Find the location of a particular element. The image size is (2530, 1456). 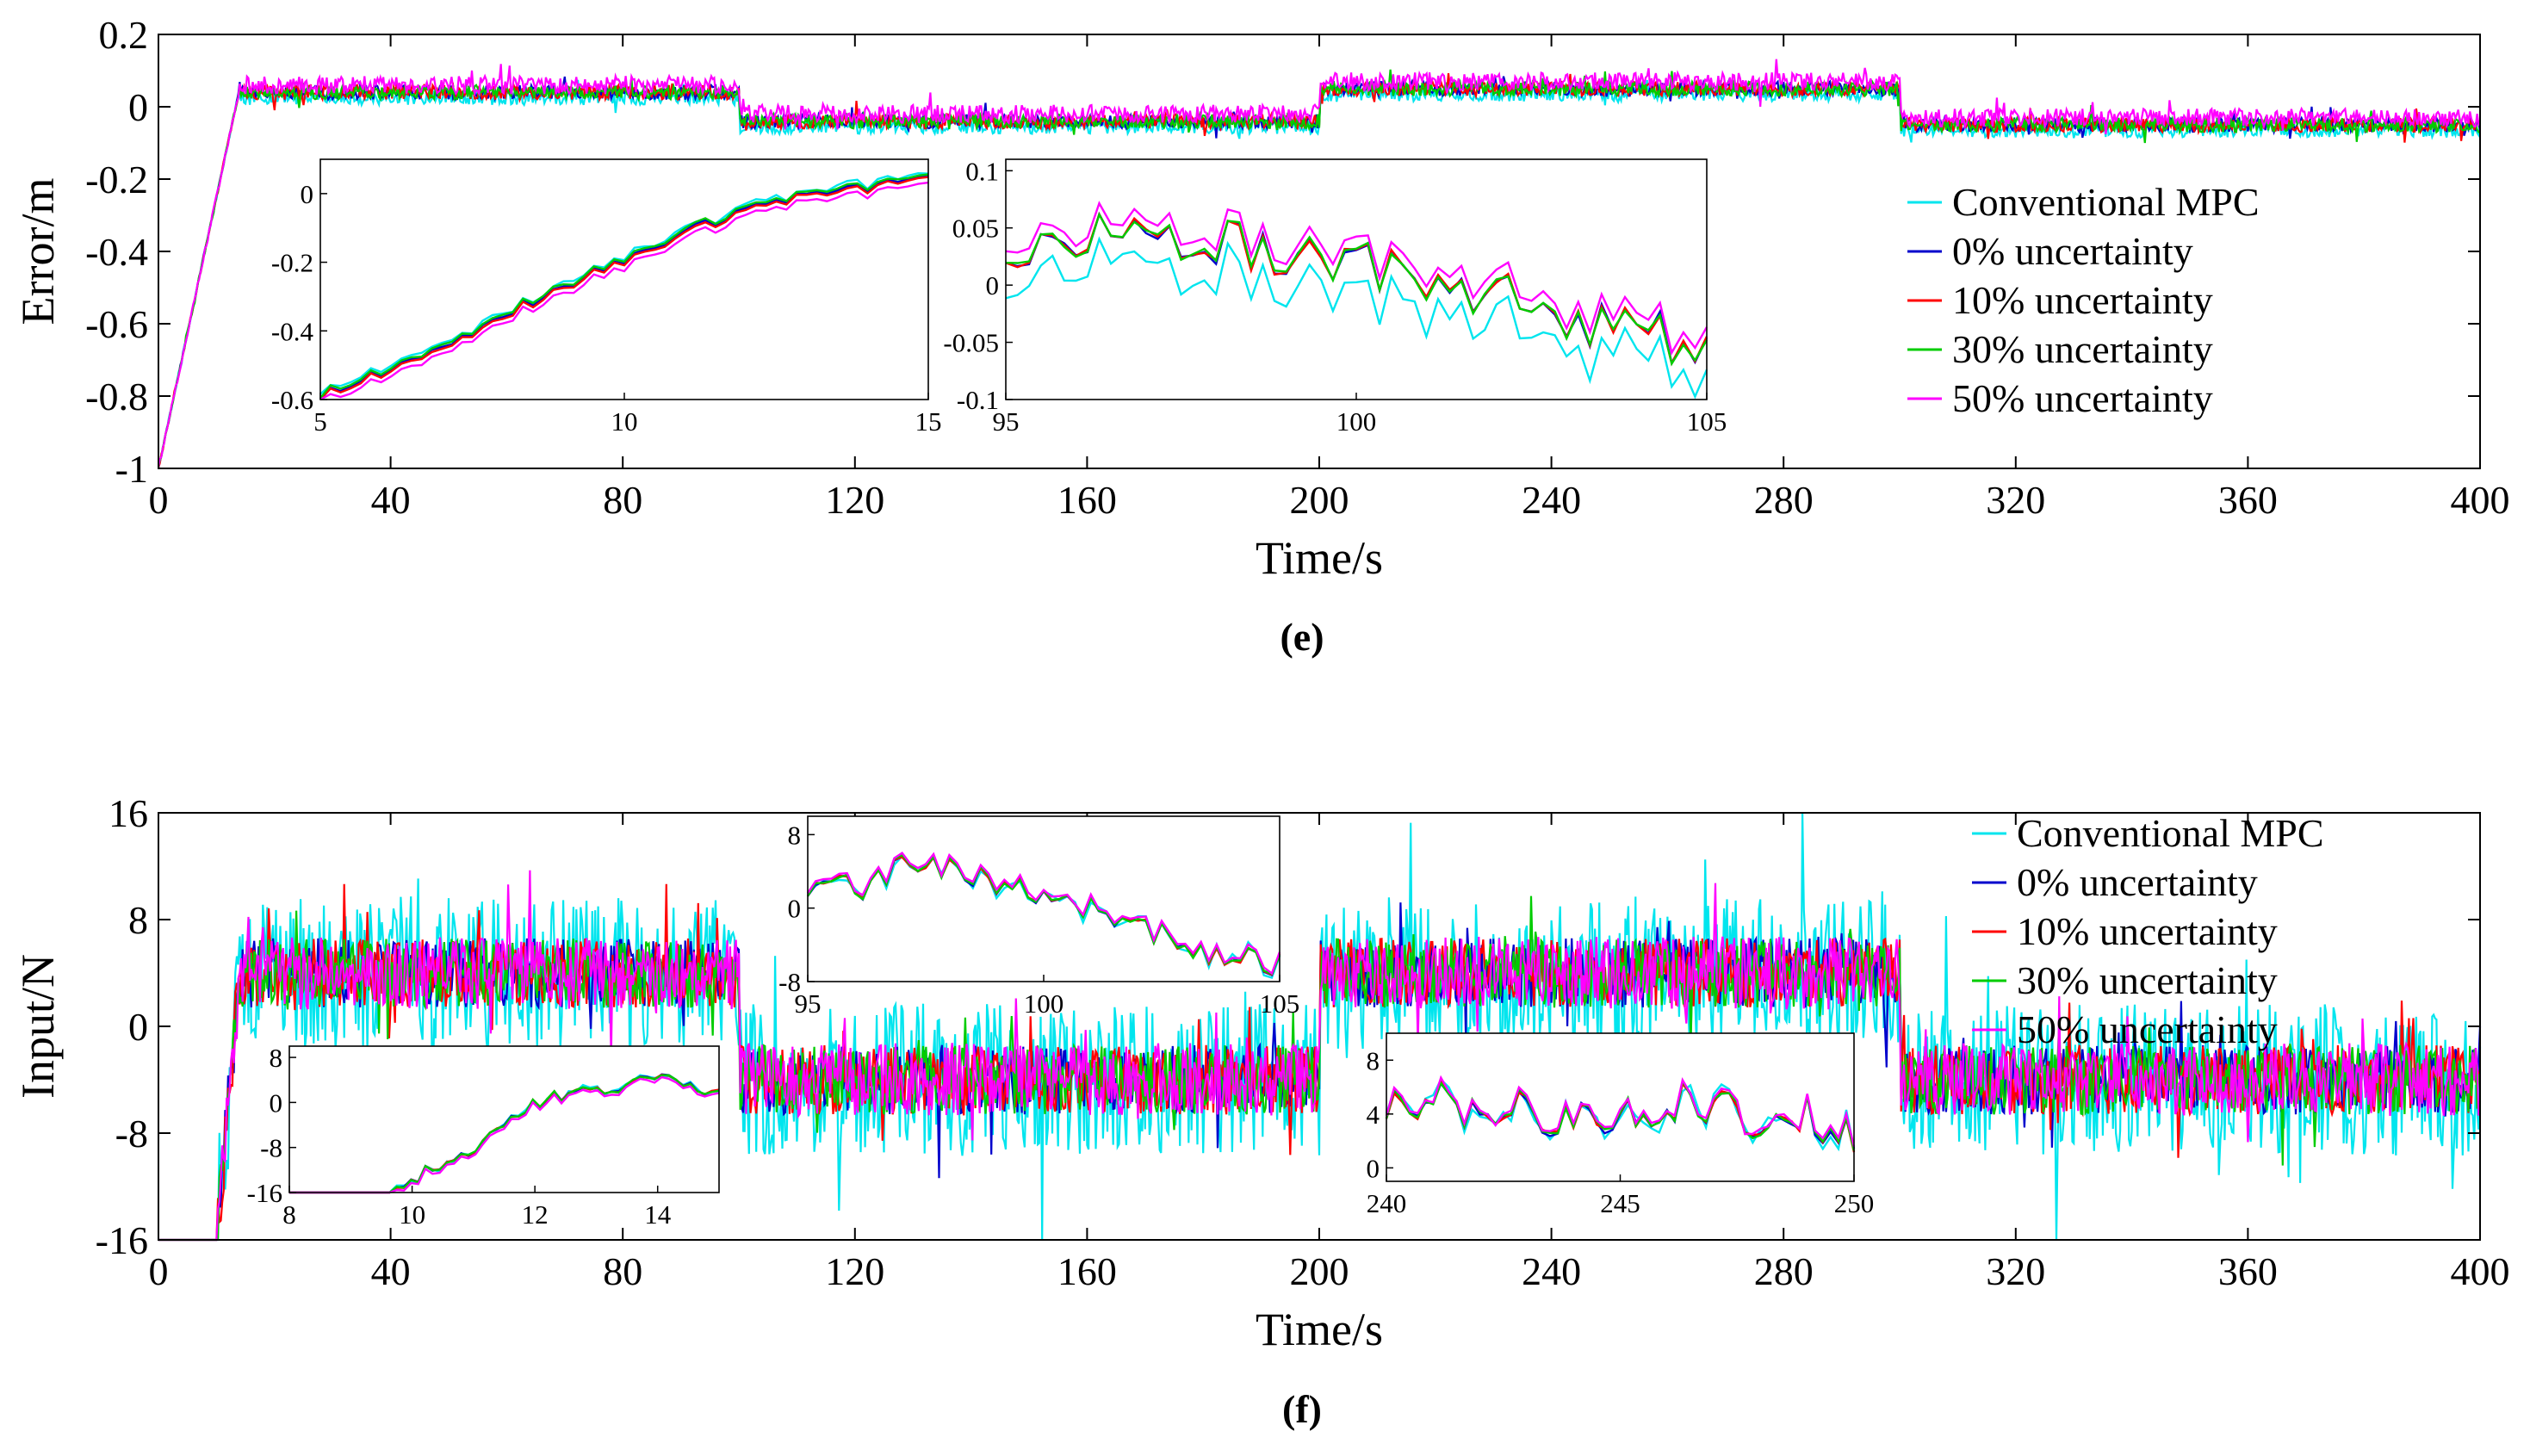

inset-x-tick-label: 5 is located at coordinates (320, 422).